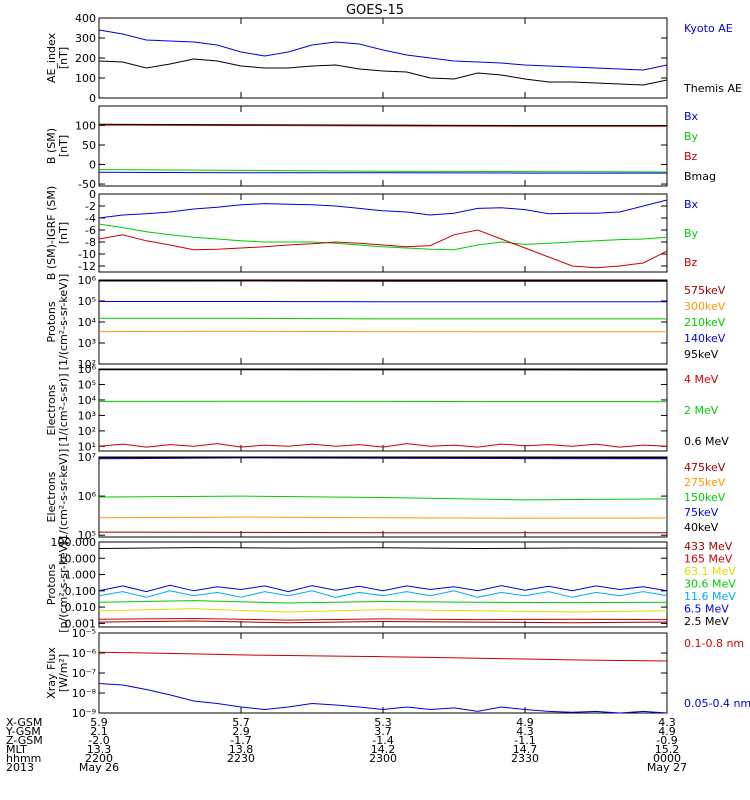 The width and height of the screenshot is (750, 800). I want to click on legend-entry: 30.6 MeV, so click(710, 584).